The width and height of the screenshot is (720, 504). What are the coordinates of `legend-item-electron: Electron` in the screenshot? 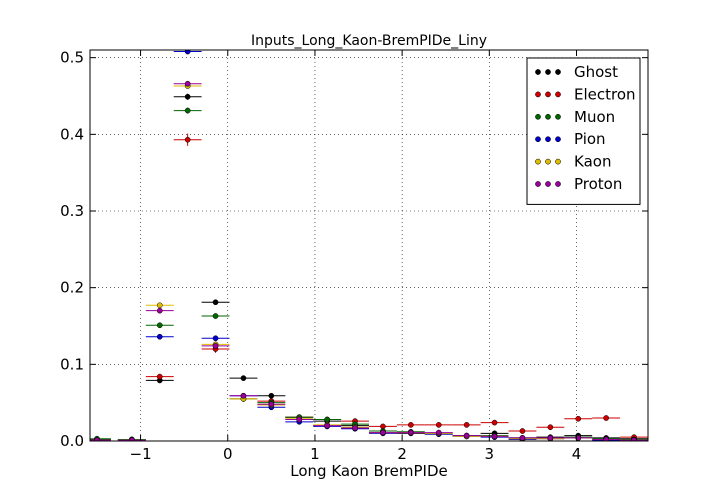 It's located at (585, 94).